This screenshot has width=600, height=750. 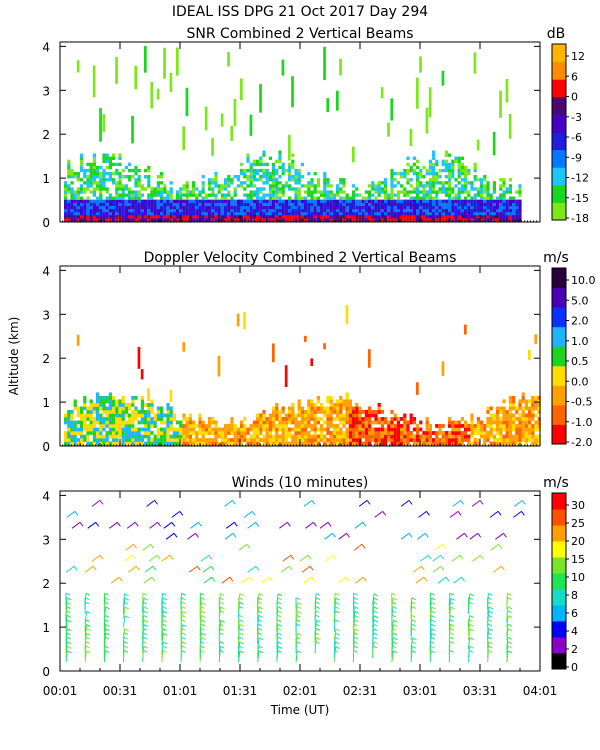 I want to click on colorbar-segment, so click(x=559, y=336).